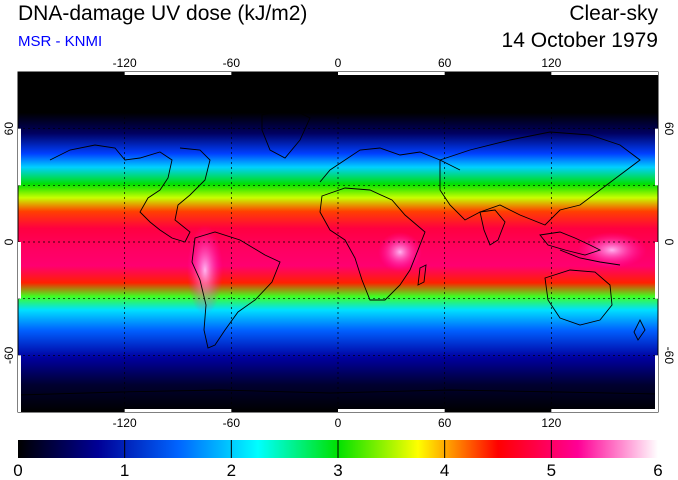 Image resolution: width=678 pixels, height=480 pixels. Describe the element at coordinates (60, 41) in the screenshot. I see `map-source: MSR - KNMI` at that location.